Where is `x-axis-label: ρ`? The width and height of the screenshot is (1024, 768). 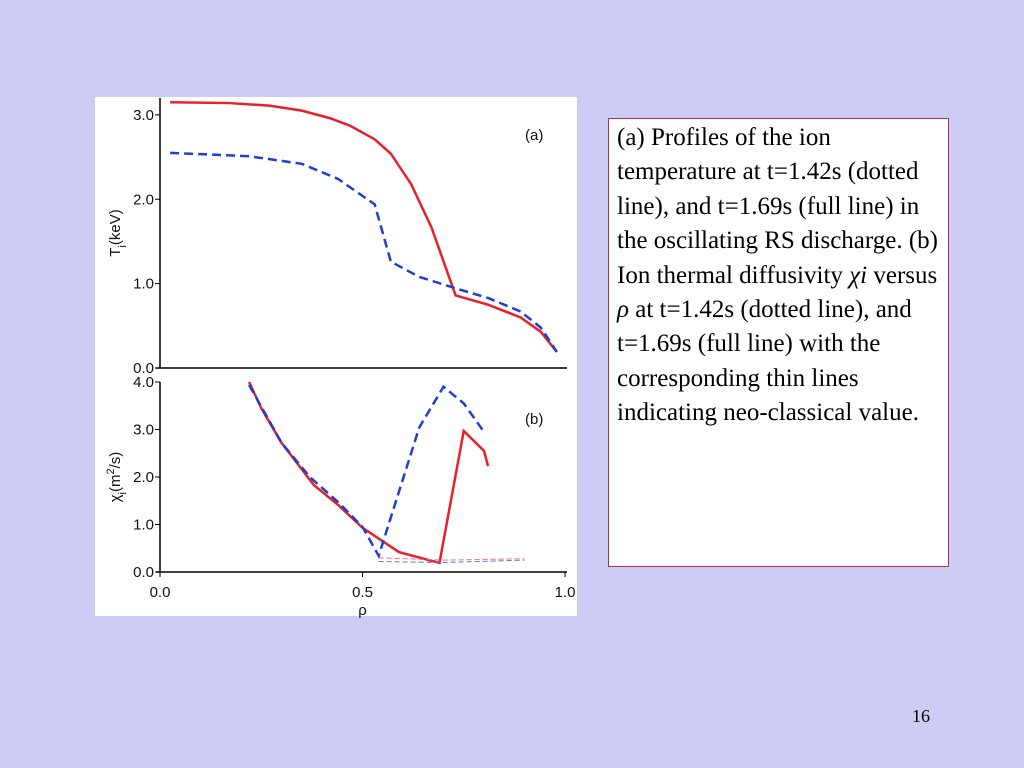
x-axis-label: ρ is located at coordinates (362, 610).